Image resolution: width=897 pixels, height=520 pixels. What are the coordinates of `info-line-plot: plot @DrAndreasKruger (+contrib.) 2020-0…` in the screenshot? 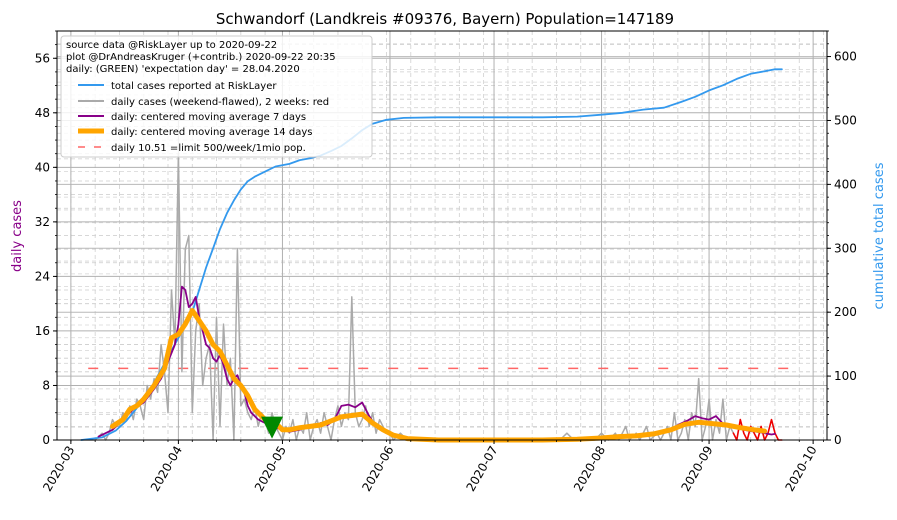 It's located at (201, 57).